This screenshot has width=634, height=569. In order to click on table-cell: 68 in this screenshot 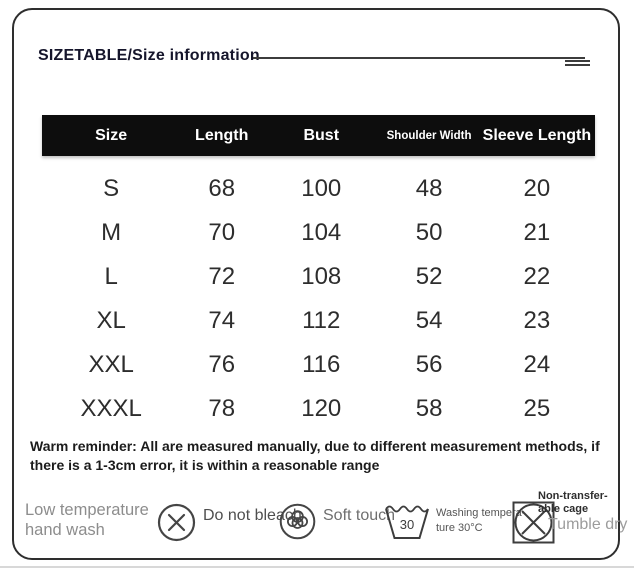, I will do `click(222, 188)`.